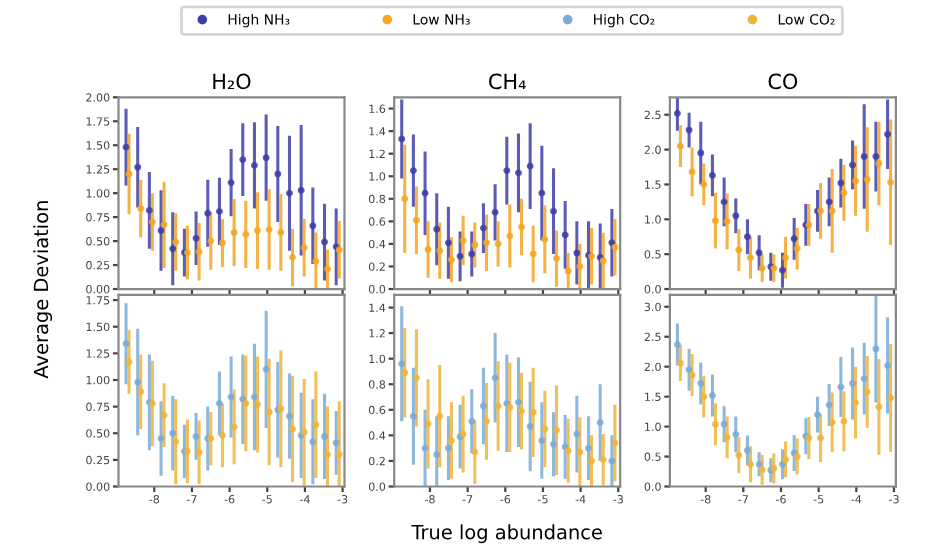  I want to click on x-axis-title: True log abundance, so click(506, 534).